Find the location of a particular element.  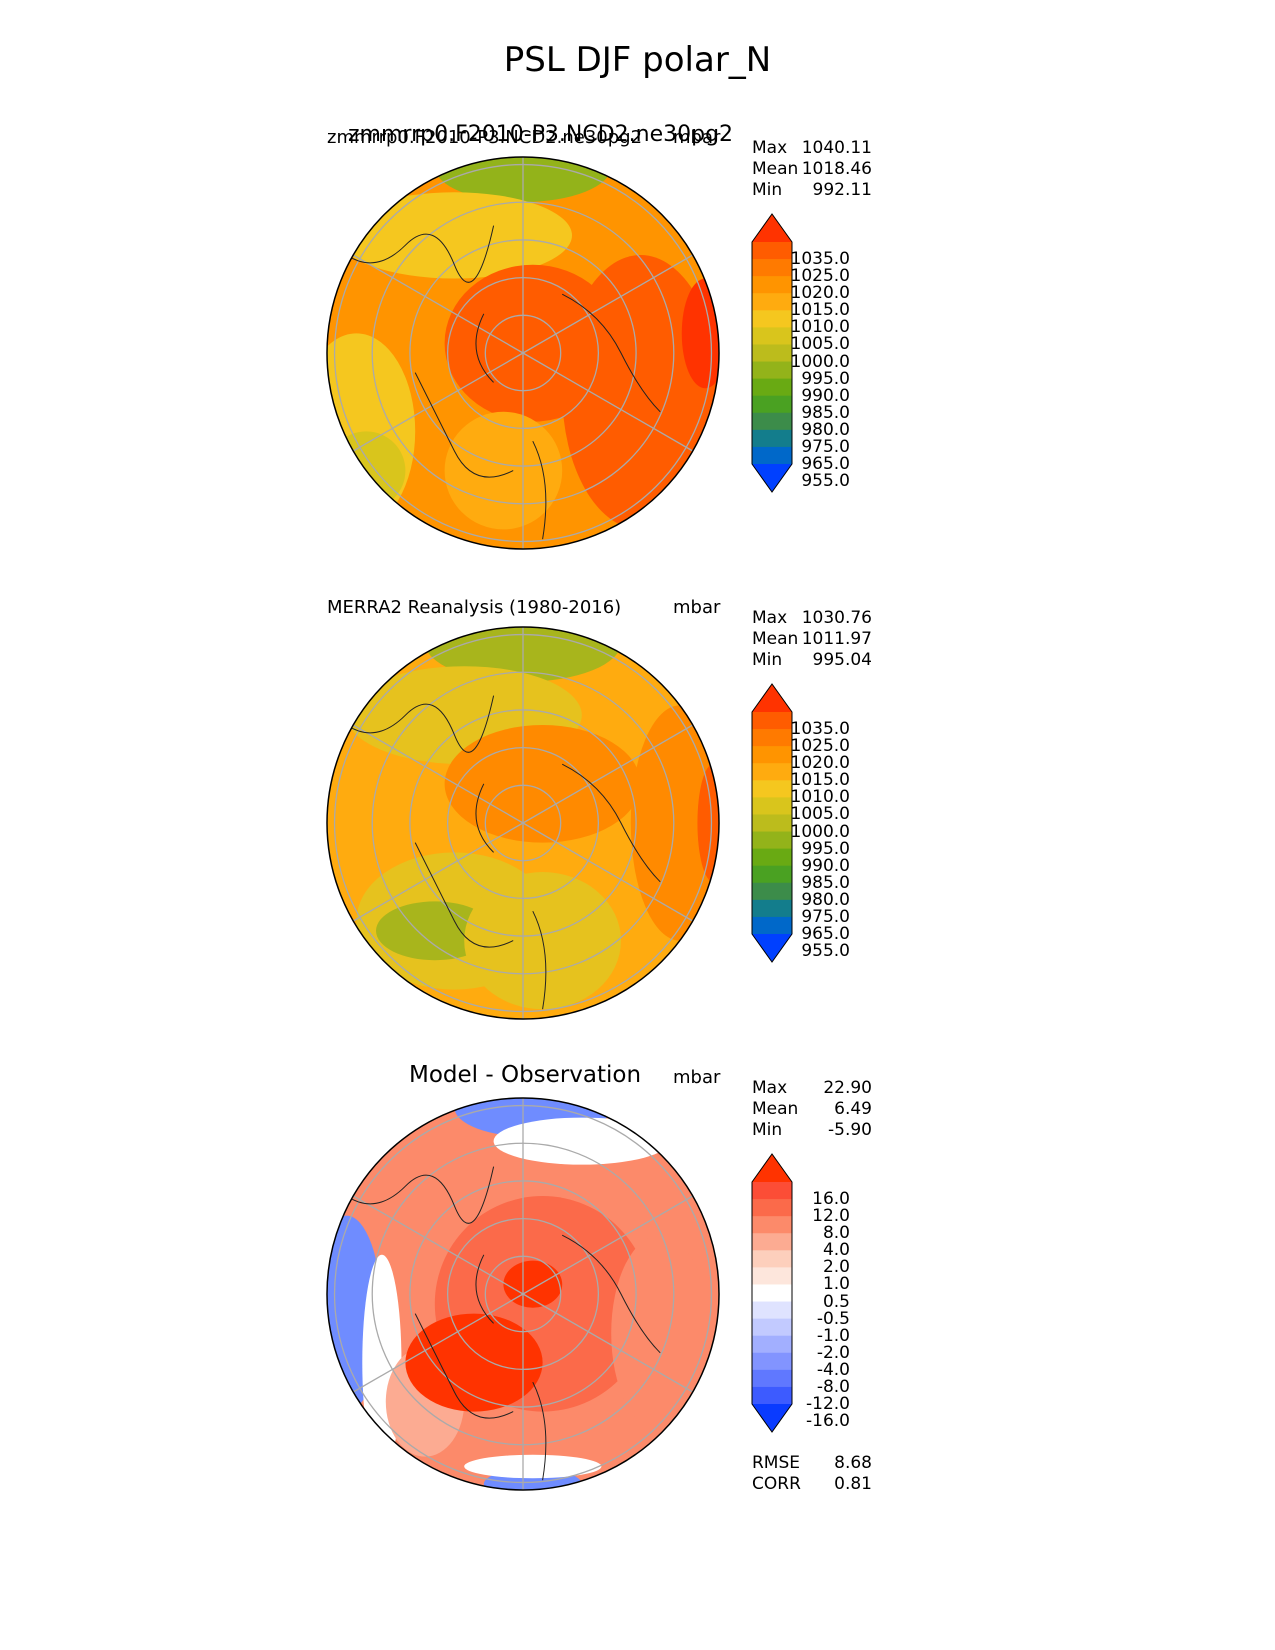

colorbar-tick-label: 965.0 is located at coordinates (825, 934).